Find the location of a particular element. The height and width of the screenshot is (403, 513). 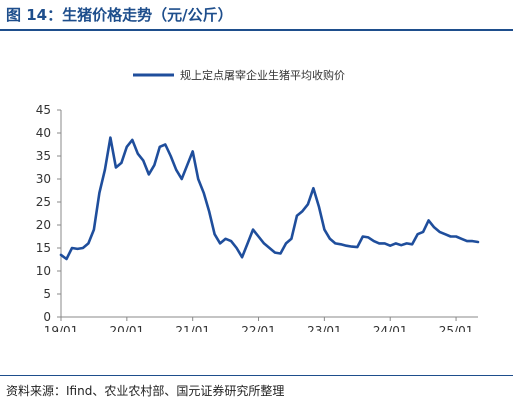

legend-label: 规上定点屠宰企业生猪平均收购价 is located at coordinates (262, 75).